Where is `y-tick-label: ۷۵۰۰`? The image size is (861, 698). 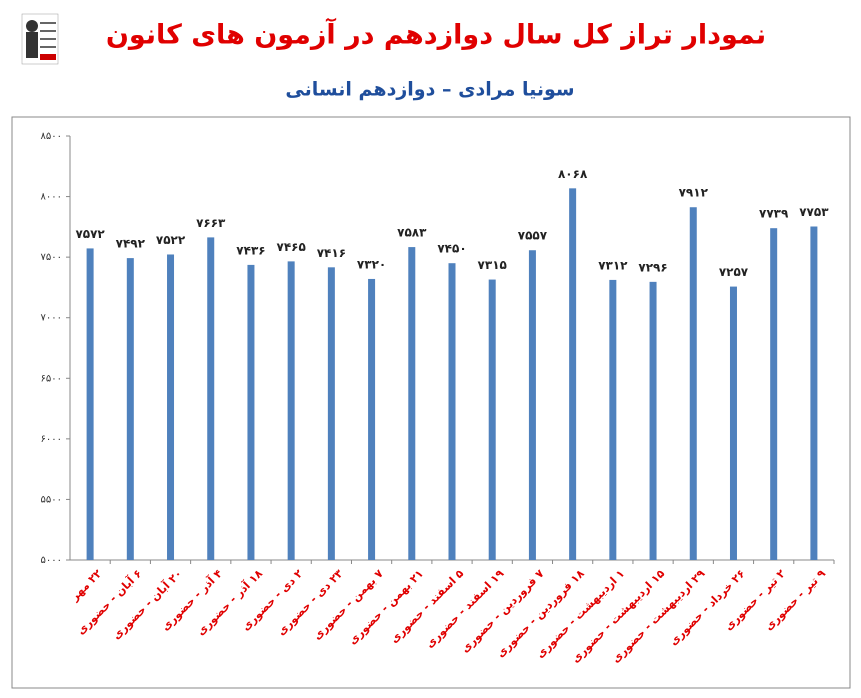 y-tick-label: ۷۵۰۰ is located at coordinates (51, 257).